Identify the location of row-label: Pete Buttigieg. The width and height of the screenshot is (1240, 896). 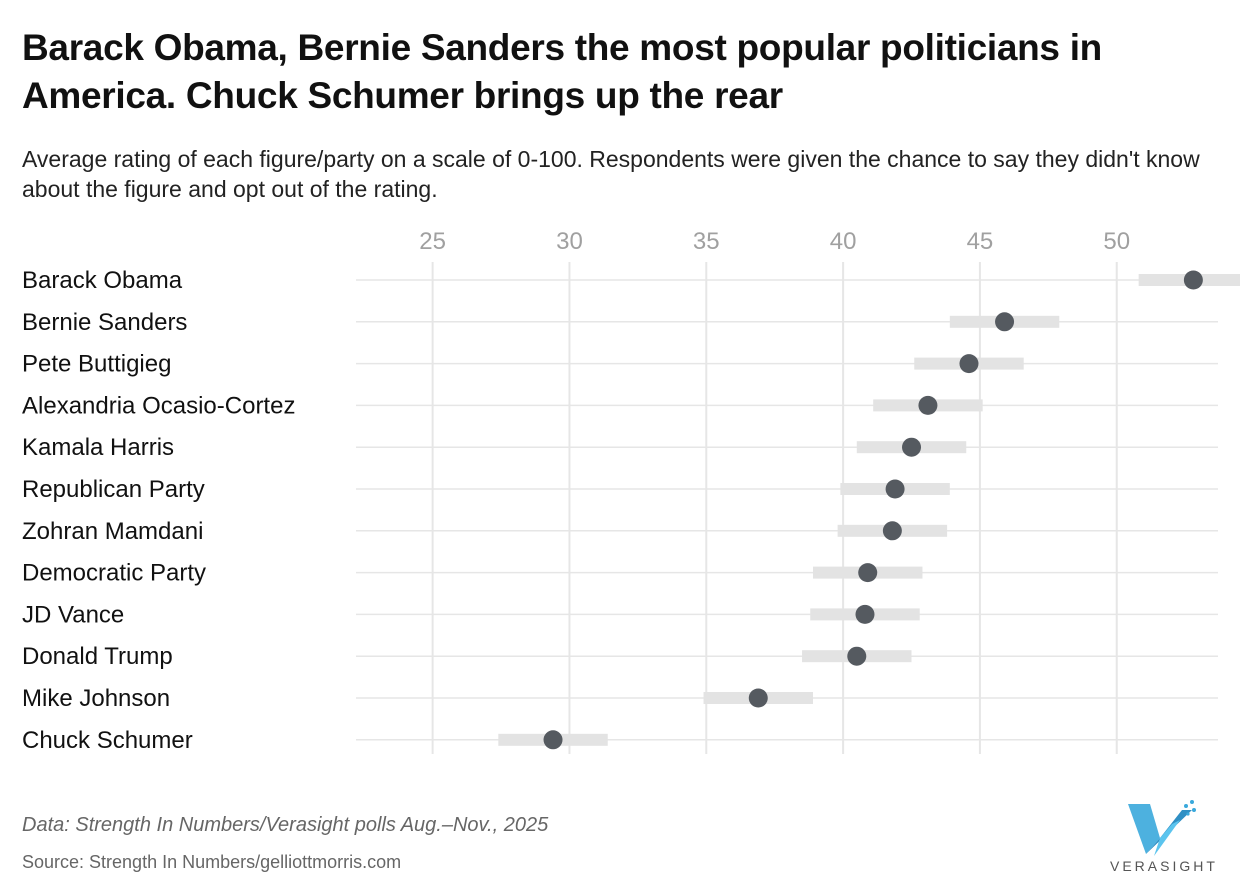
(96, 364).